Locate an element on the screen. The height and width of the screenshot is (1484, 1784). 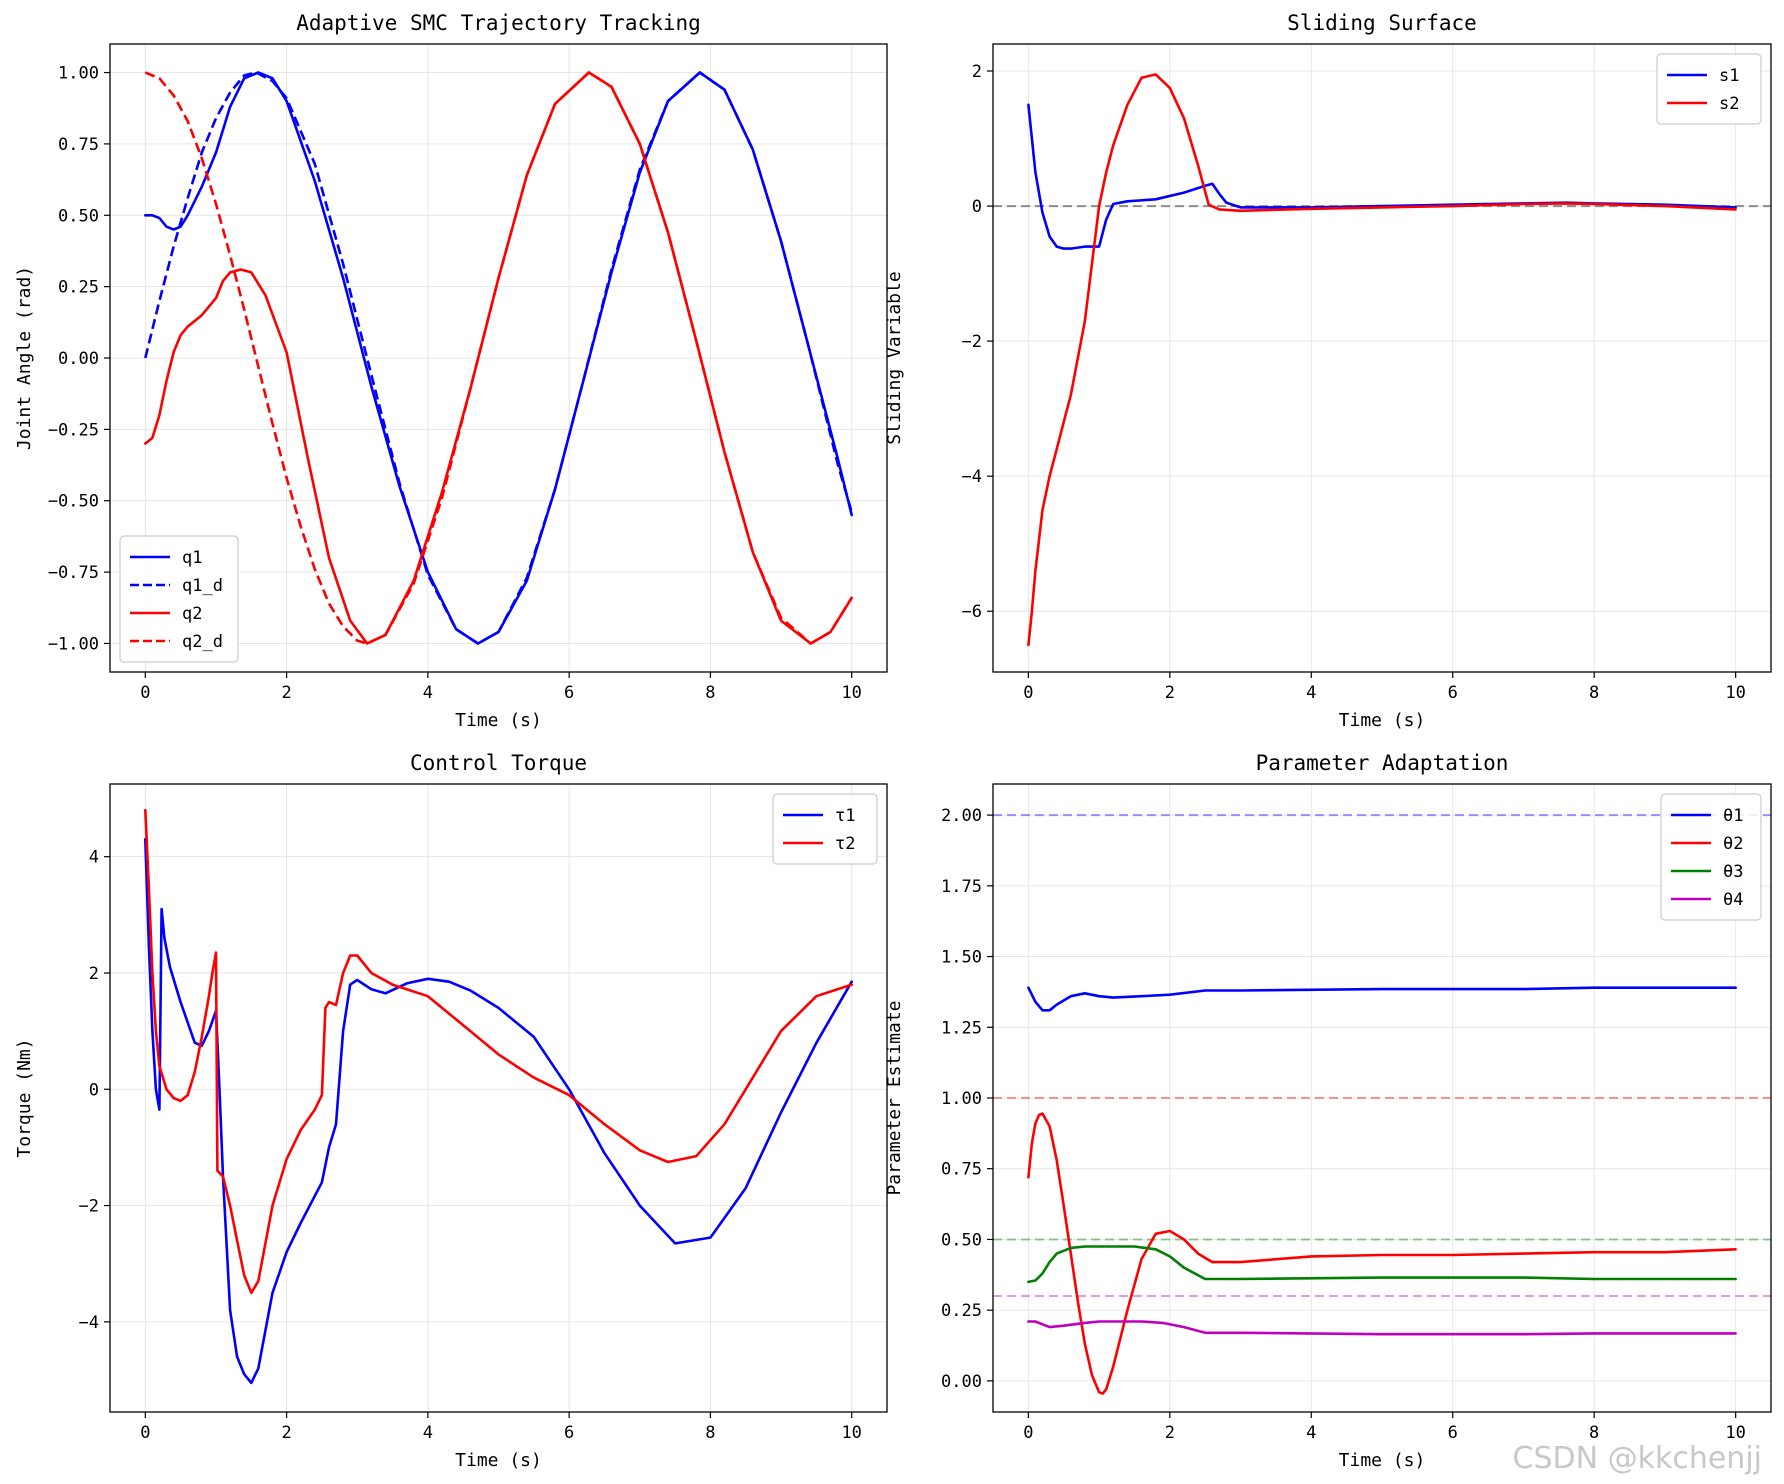
chart-title: Control Torque is located at coordinates (498, 763).